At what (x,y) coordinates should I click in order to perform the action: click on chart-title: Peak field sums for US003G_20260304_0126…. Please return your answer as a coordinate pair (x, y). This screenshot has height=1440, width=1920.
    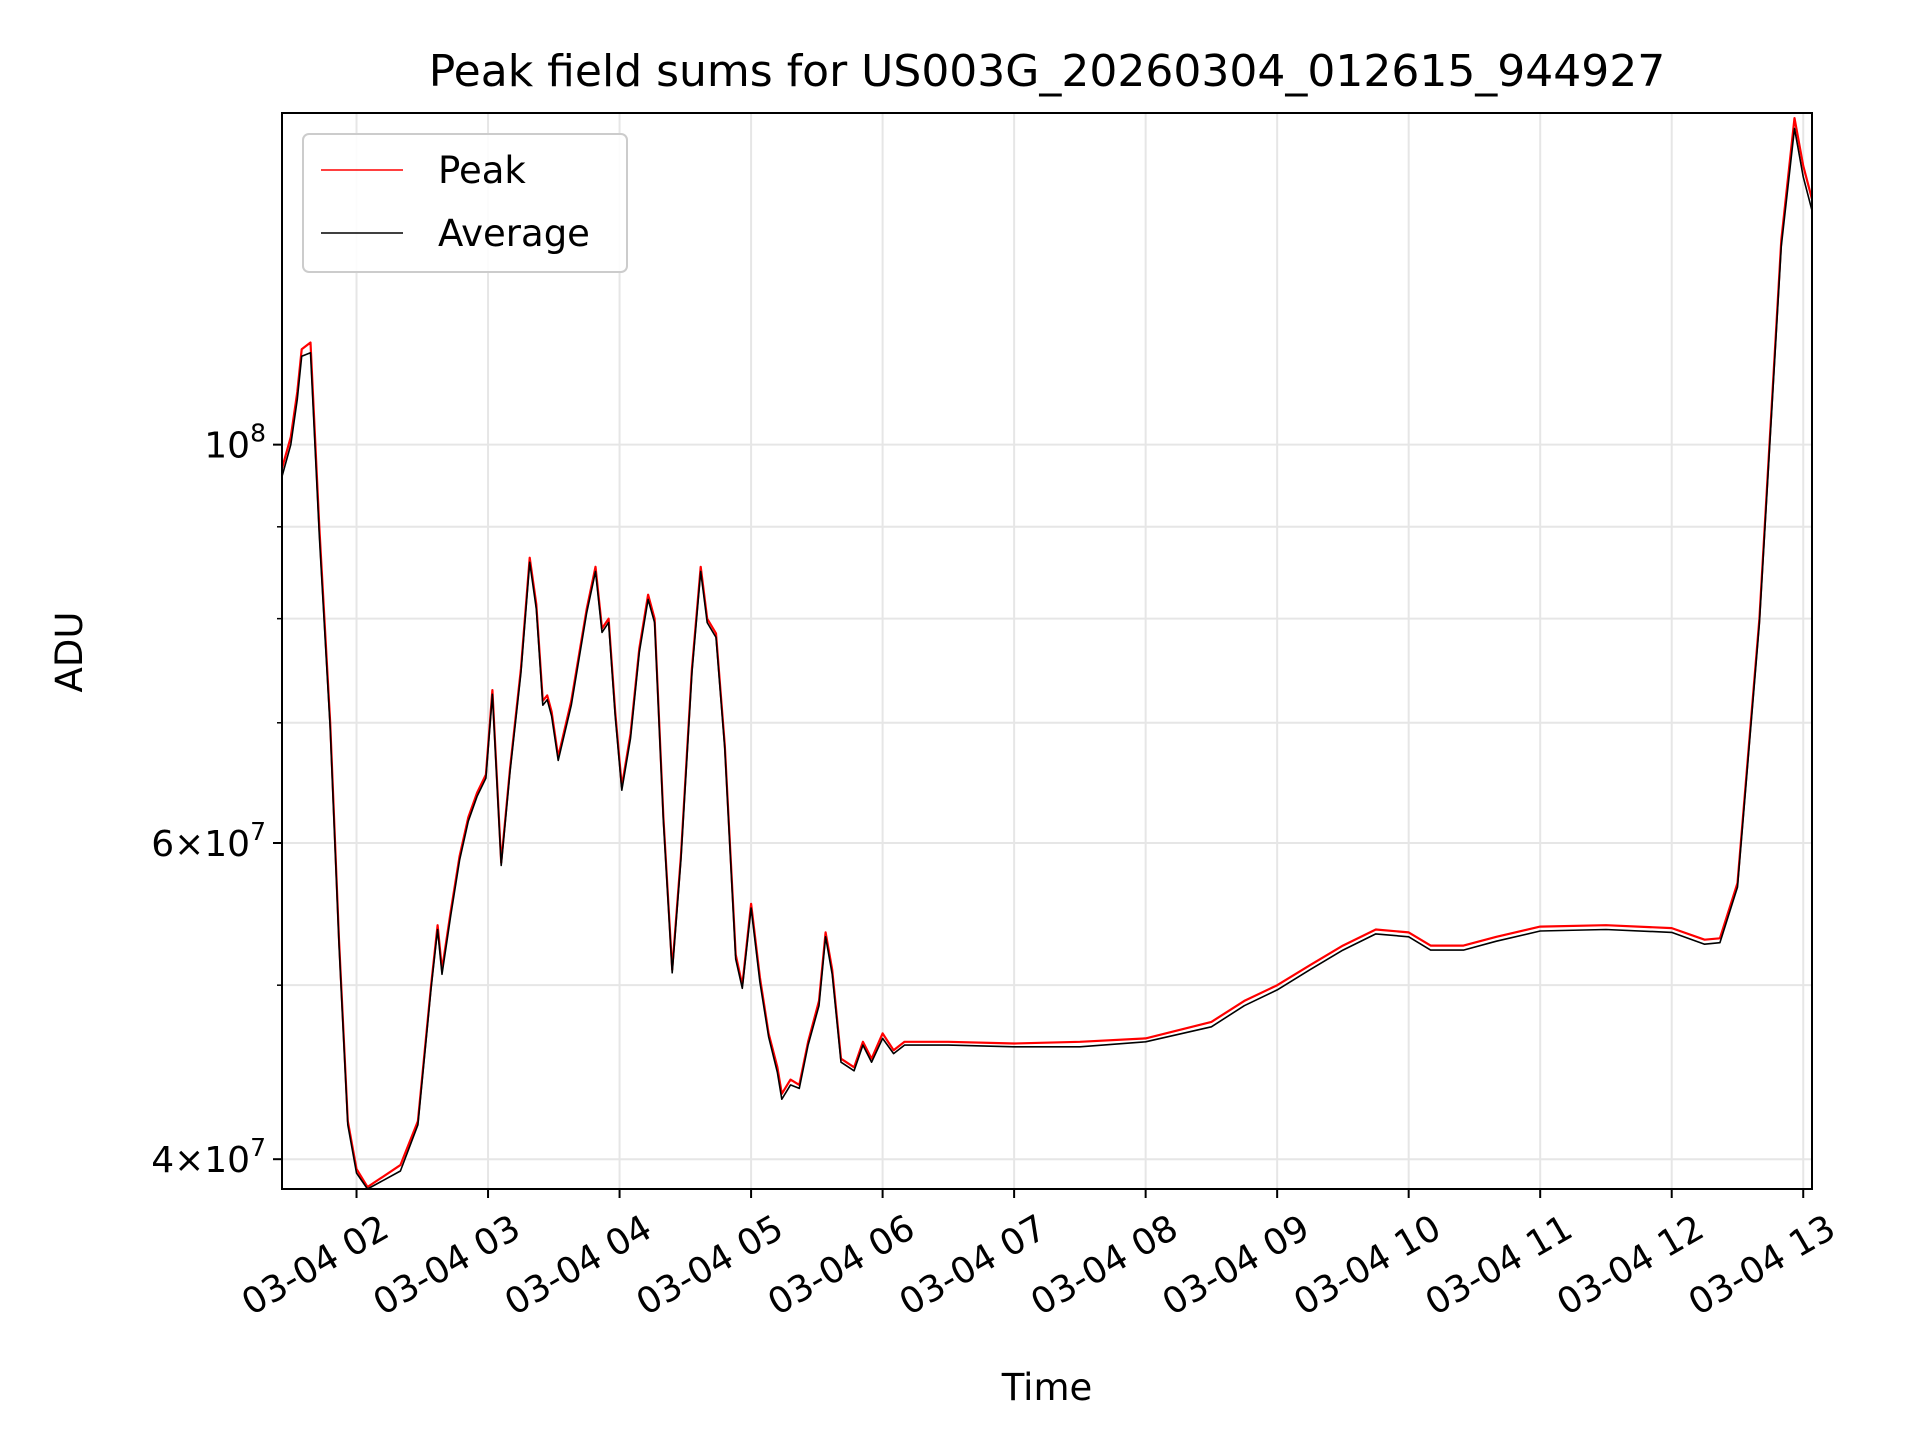
    Looking at the image, I should click on (1047, 71).